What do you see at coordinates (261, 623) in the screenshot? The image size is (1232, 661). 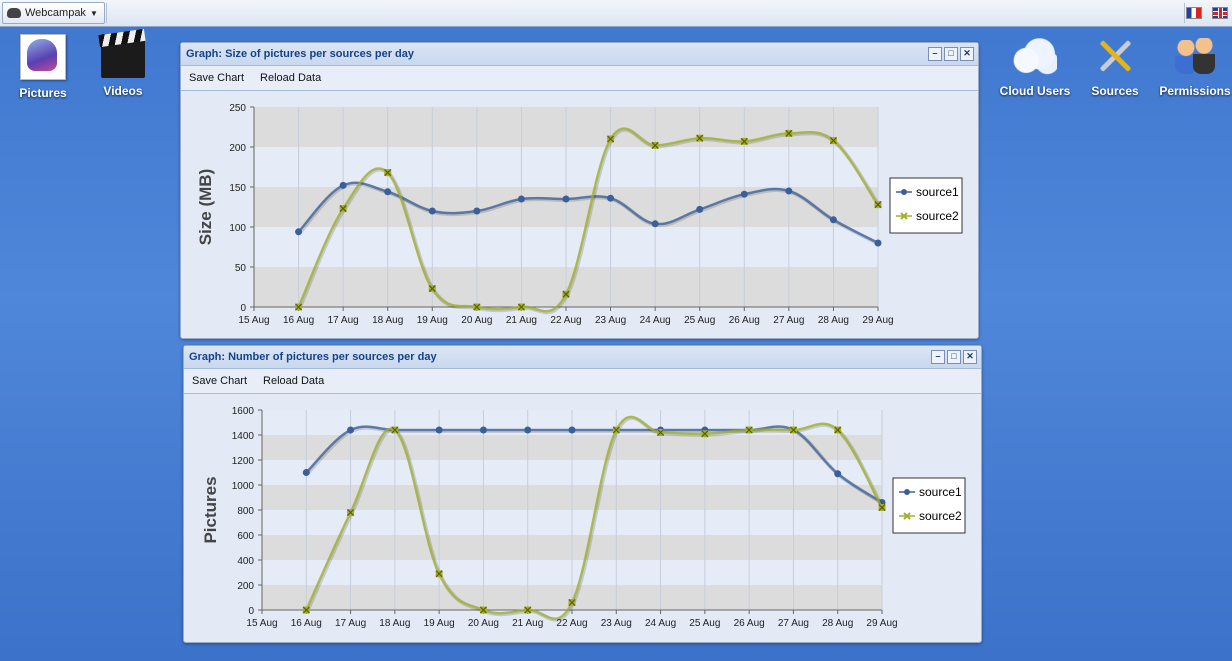 I see `x-tick-label: 15 Aug` at bounding box center [261, 623].